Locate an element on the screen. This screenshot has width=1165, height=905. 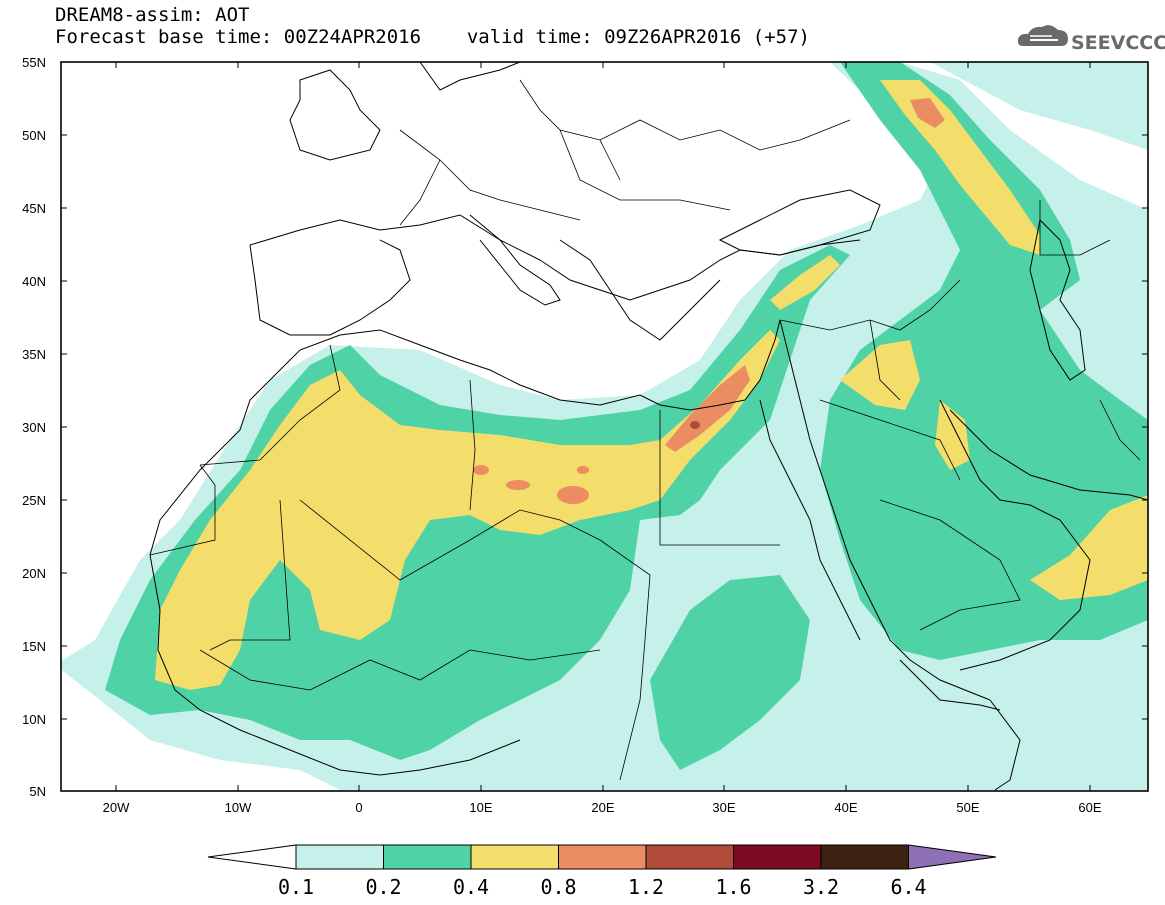
lon-label: 60E is located at coordinates (1089, 807).